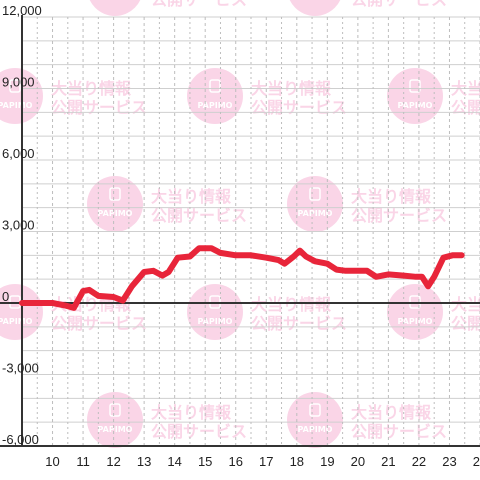 This screenshot has width=480, height=480. Describe the element at coordinates (476, 461) in the screenshot. I see `x-tick-label: 24` at that location.